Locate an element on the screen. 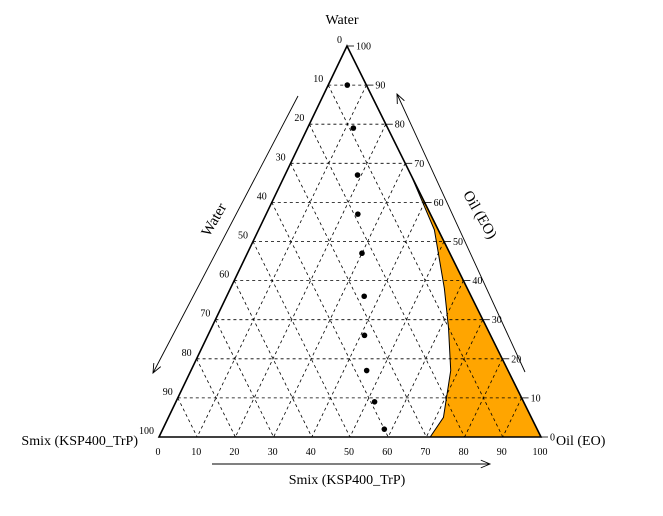  vertex-label-right: Oil (EO) is located at coordinates (581, 441).